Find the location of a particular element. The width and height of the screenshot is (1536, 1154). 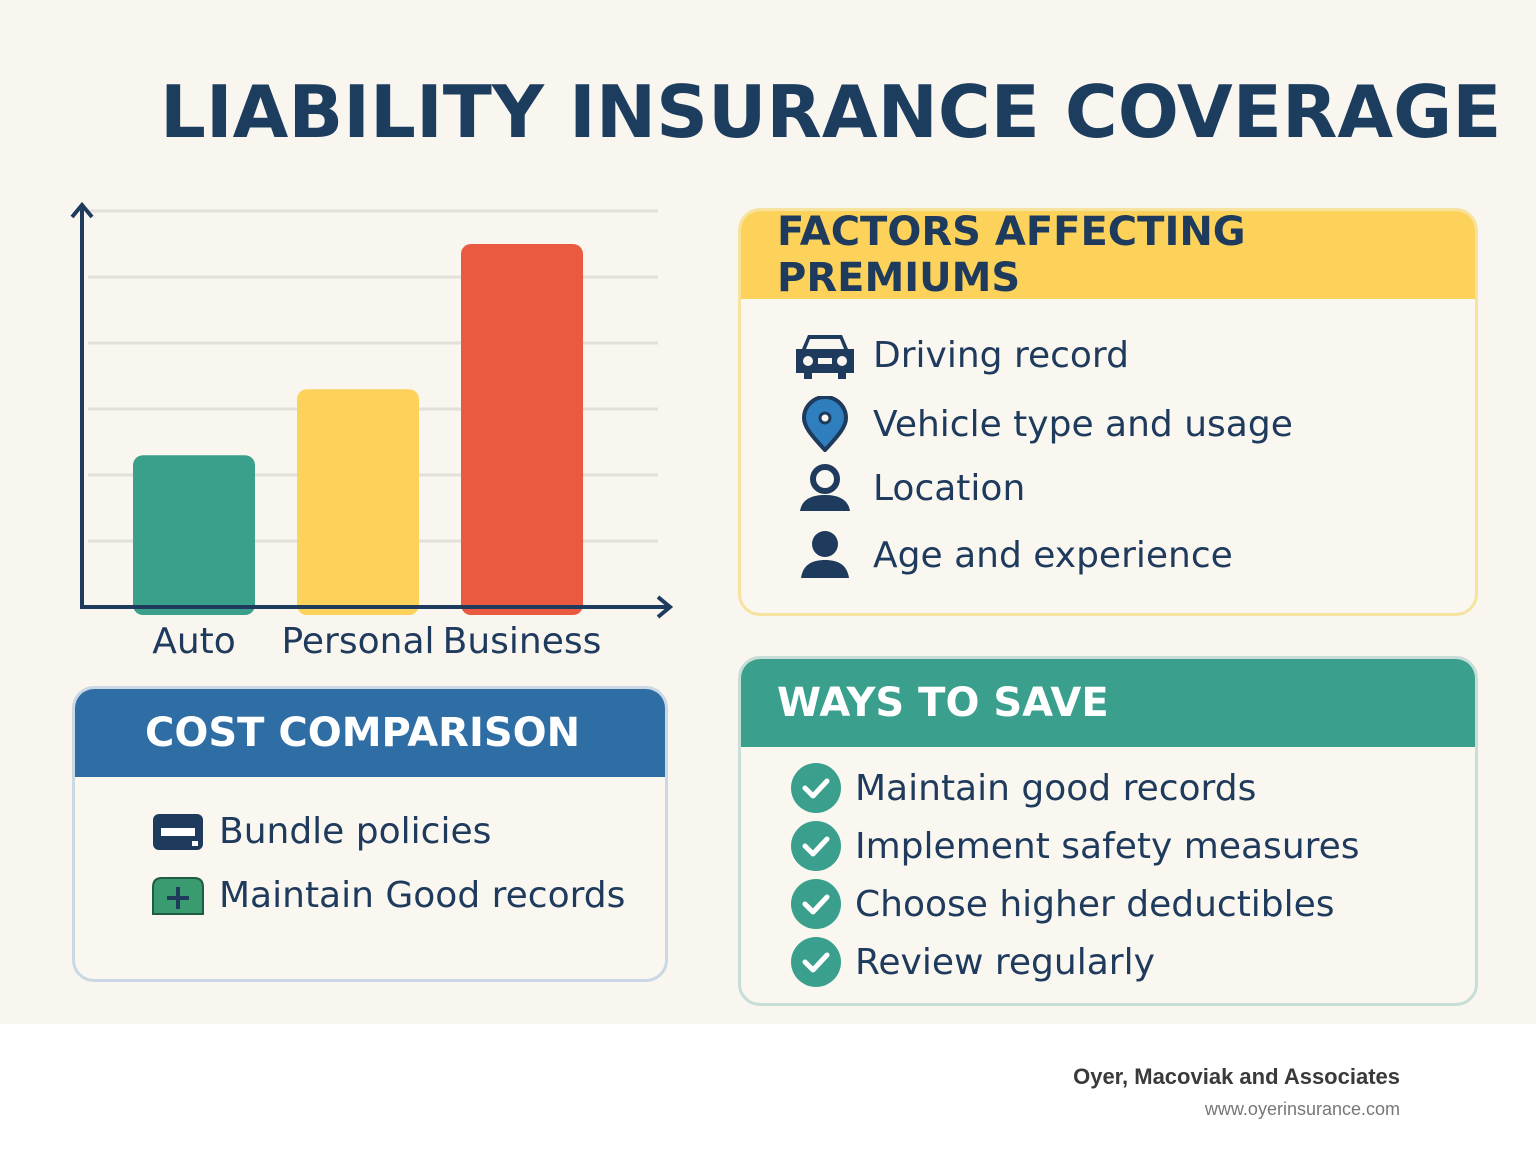

bar-business is located at coordinates (522, 429).